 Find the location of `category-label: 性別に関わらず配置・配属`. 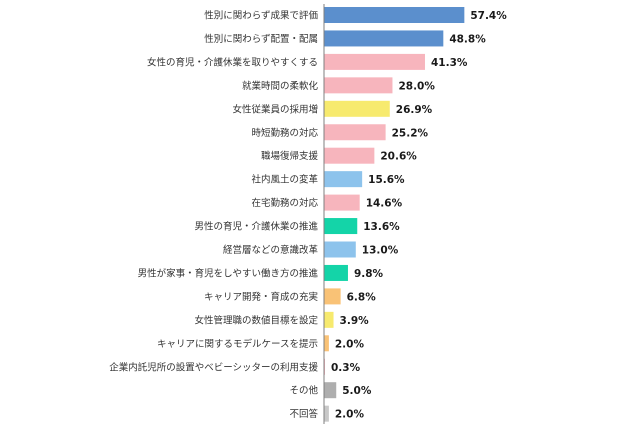

category-label: 性別に関わらず配置・配属 is located at coordinates (261, 39).